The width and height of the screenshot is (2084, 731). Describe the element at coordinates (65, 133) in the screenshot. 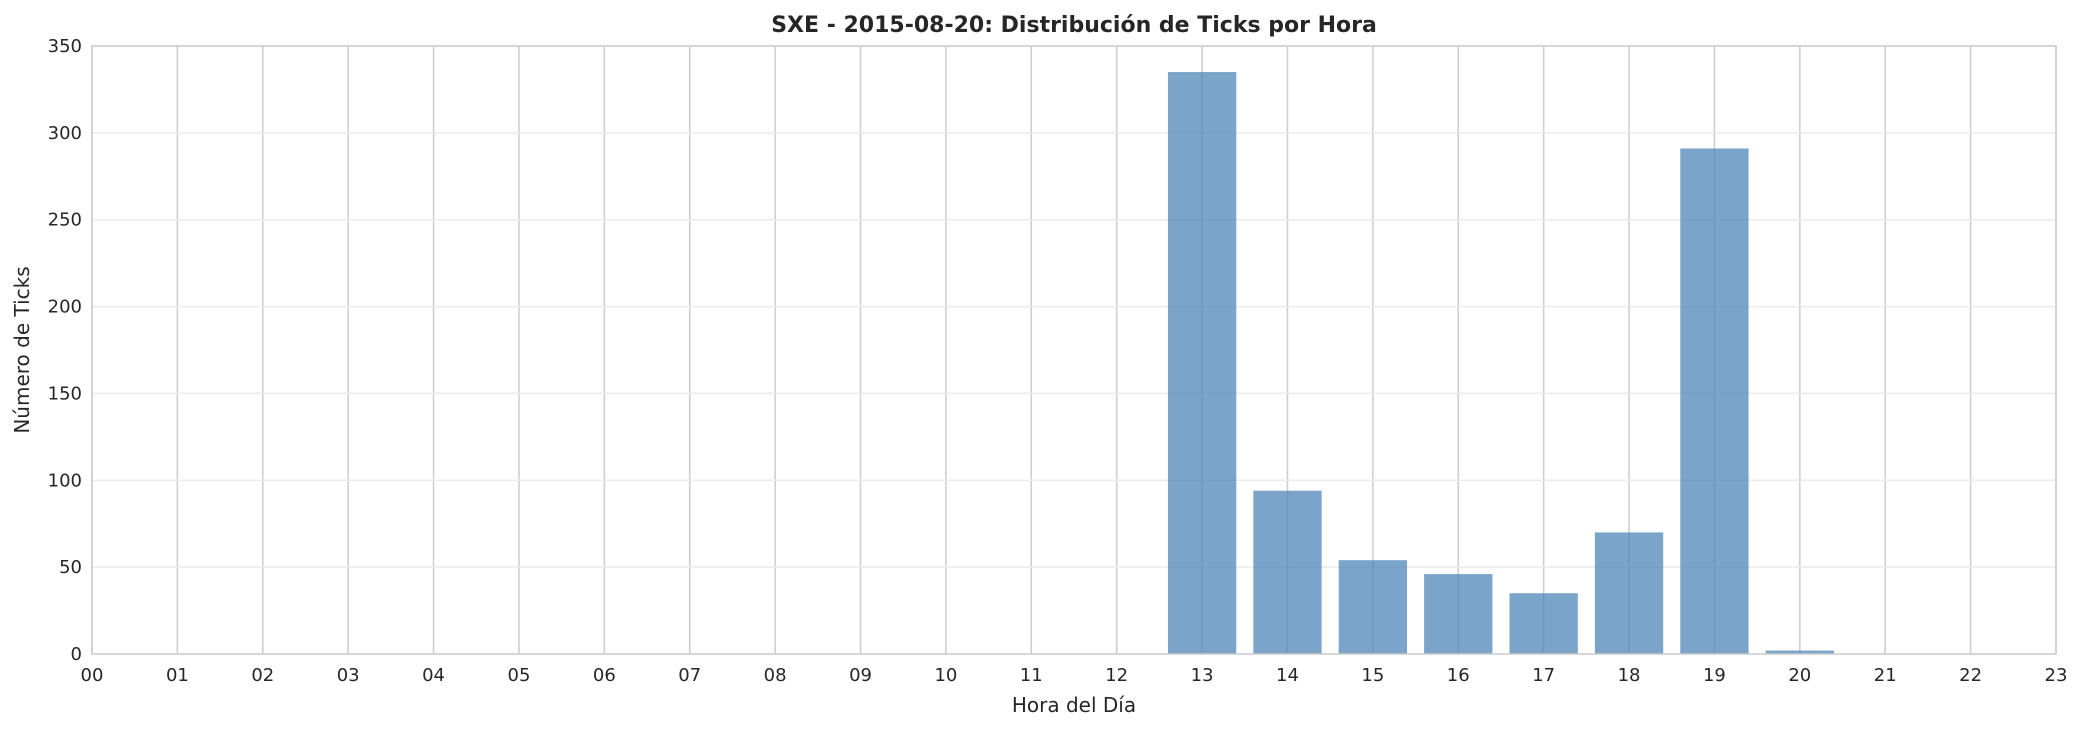

I see `y-tick-label: 300` at that location.